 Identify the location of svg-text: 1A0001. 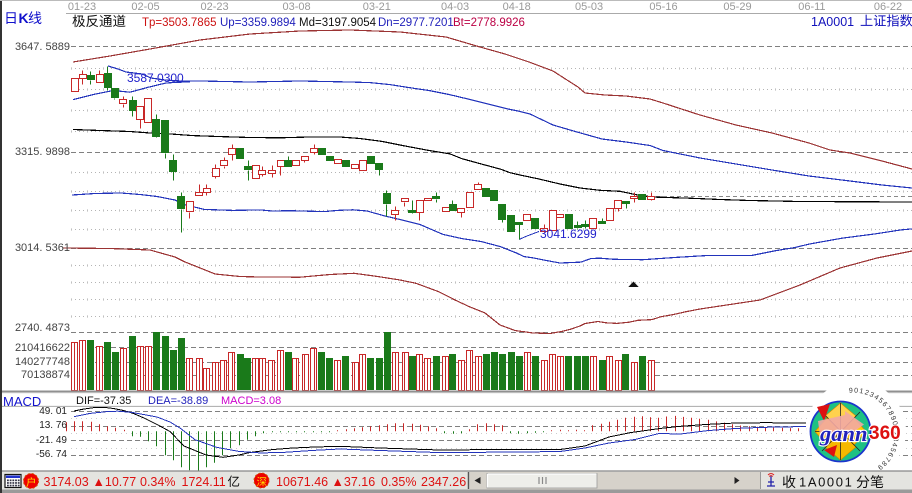
(826, 482).